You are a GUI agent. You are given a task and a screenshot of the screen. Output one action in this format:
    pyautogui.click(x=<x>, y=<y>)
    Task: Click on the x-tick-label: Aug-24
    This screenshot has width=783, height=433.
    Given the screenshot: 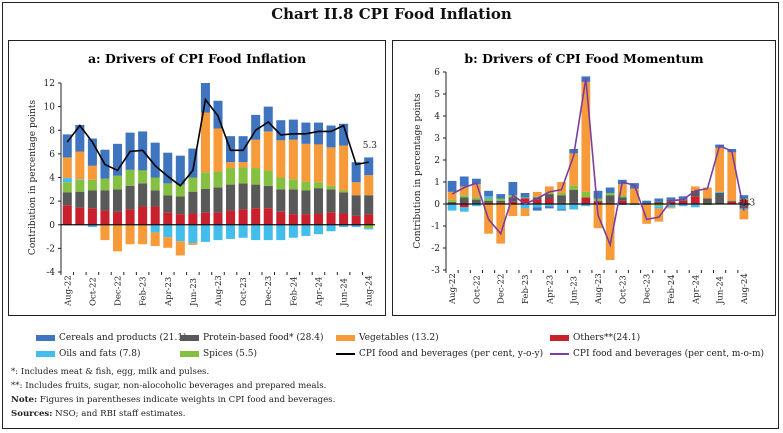 What is the action you would take?
    pyautogui.click(x=745, y=289)
    